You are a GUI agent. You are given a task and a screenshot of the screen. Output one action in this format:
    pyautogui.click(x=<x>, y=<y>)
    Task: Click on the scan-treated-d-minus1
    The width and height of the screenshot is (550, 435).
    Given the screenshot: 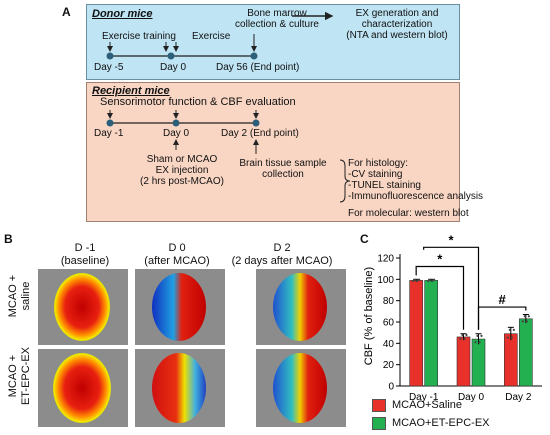 What is the action you would take?
    pyautogui.click(x=83, y=388)
    